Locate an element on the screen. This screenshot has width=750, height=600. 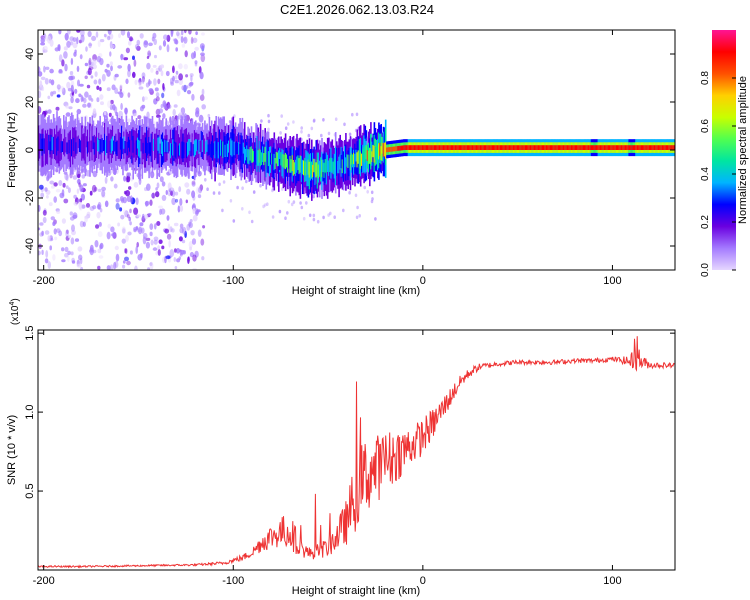
colorbar-tick-label: 0.2 is located at coordinates (705, 222).